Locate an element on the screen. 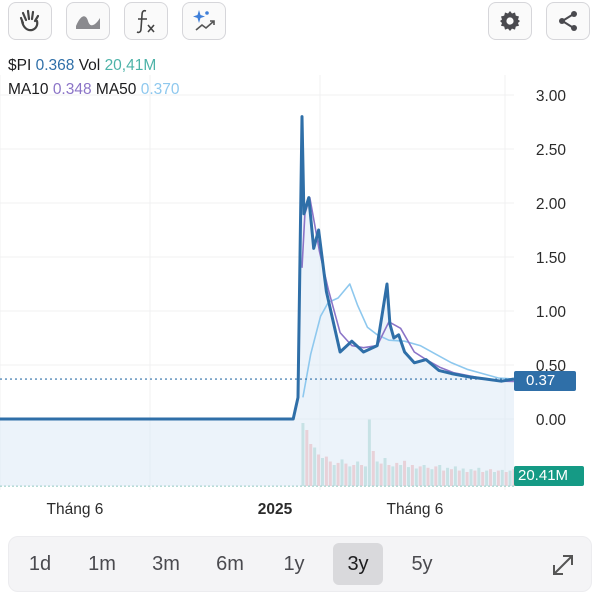 The width and height of the screenshot is (600, 600). line-style-button is located at coordinates (88, 21).